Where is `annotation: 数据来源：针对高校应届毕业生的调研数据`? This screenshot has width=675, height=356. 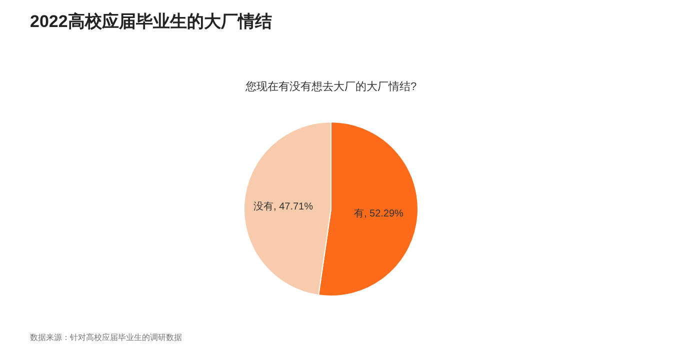
annotation: 数据来源：针对高校应届毕业生的调研数据 is located at coordinates (106, 337).